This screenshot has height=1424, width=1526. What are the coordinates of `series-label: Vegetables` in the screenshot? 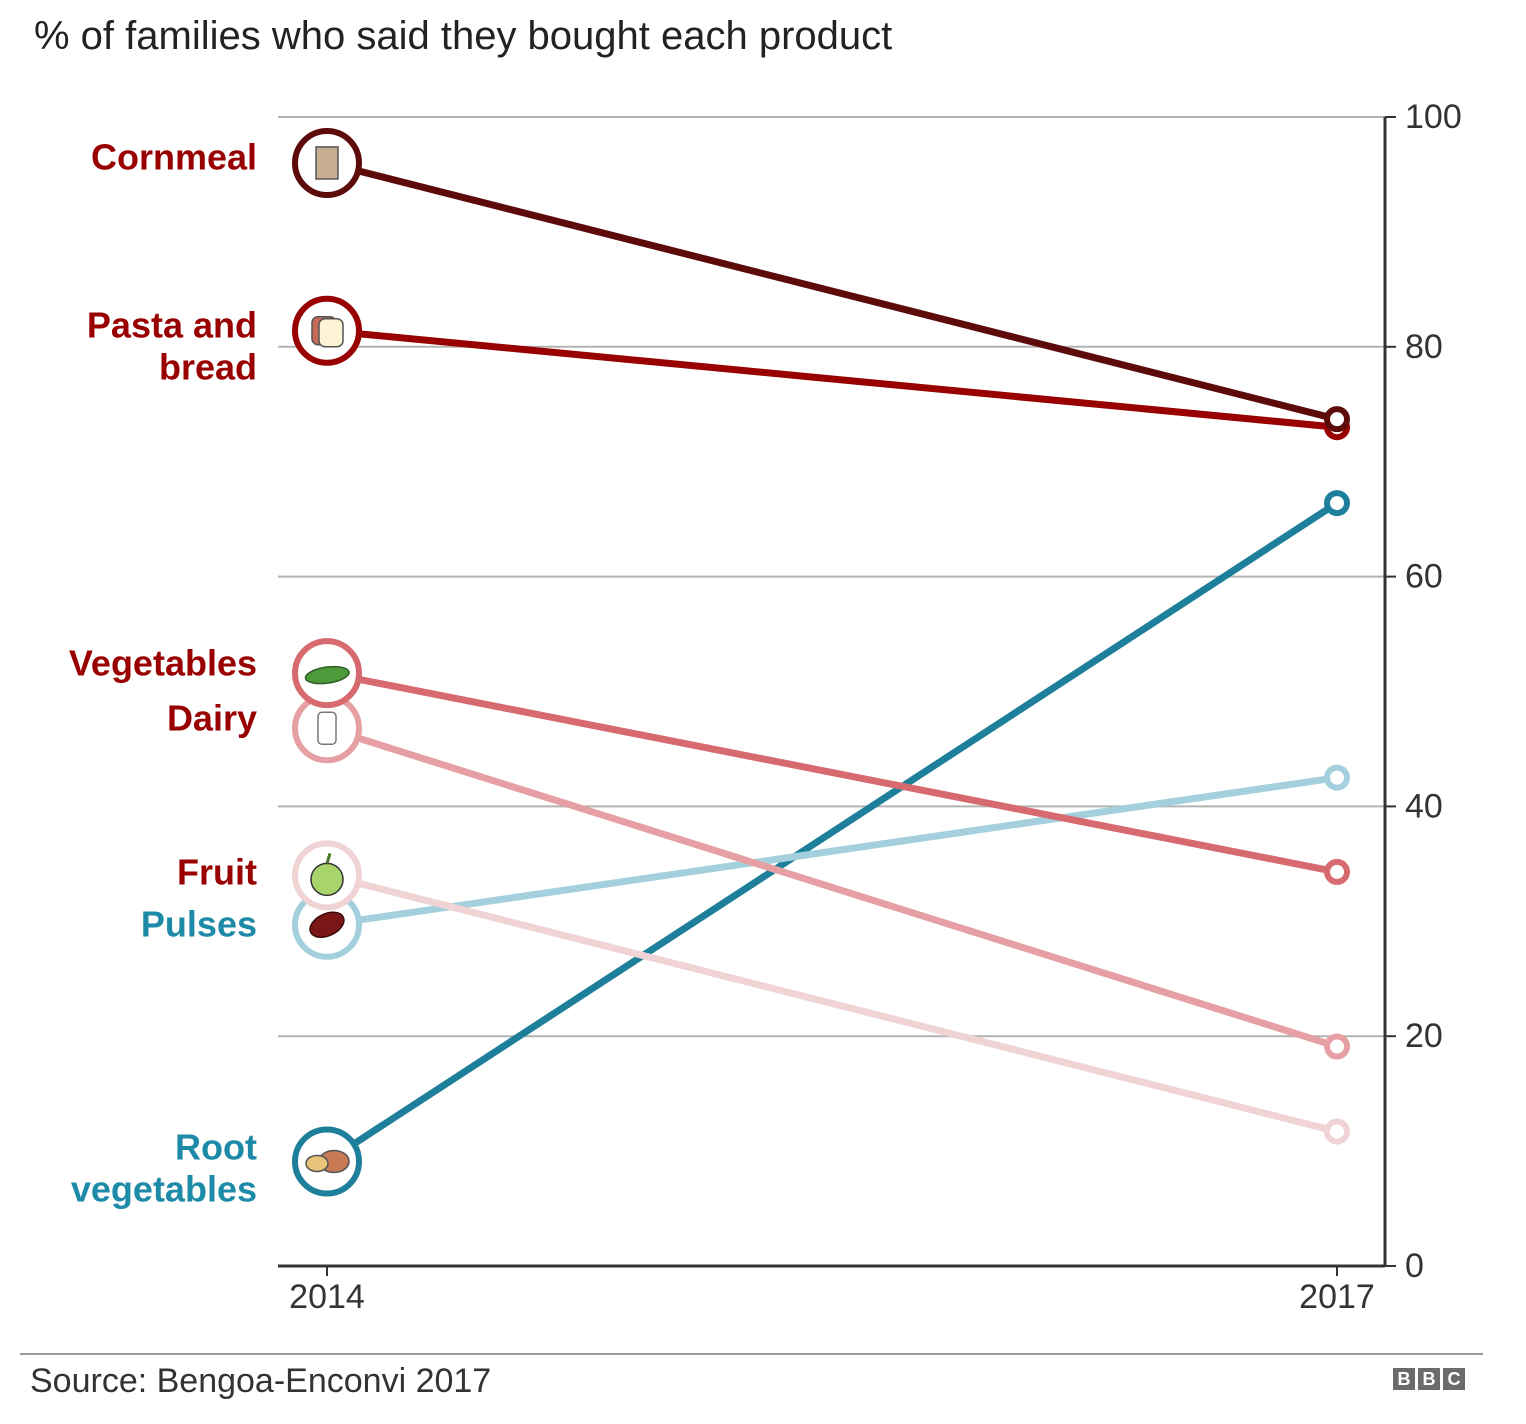 It's located at (163, 663).